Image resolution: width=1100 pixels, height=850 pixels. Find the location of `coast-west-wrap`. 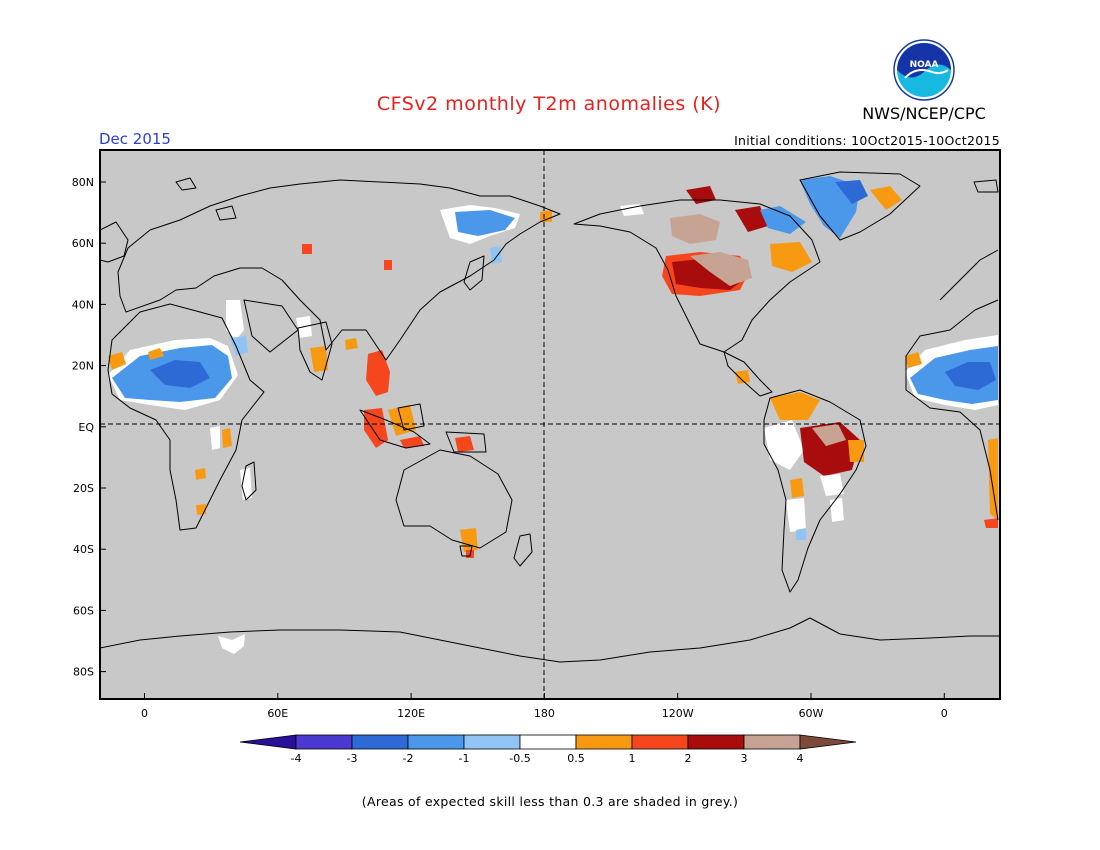

coast-west-wrap is located at coordinates (114, 242).